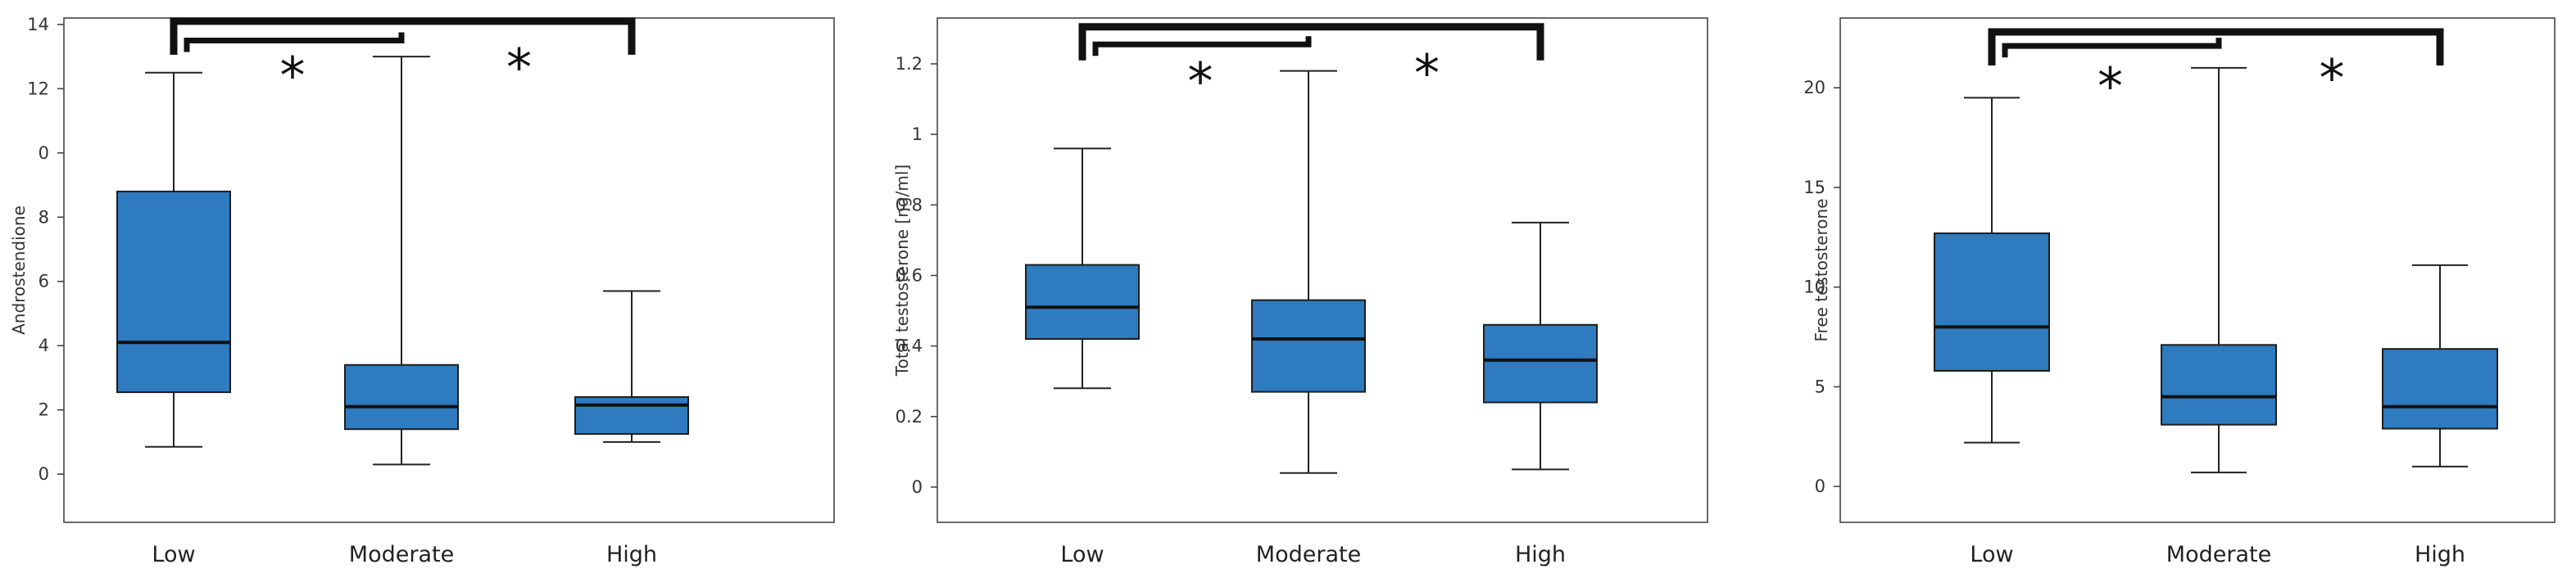  I want to click on y-axis-label: Androstendione, so click(19, 270).